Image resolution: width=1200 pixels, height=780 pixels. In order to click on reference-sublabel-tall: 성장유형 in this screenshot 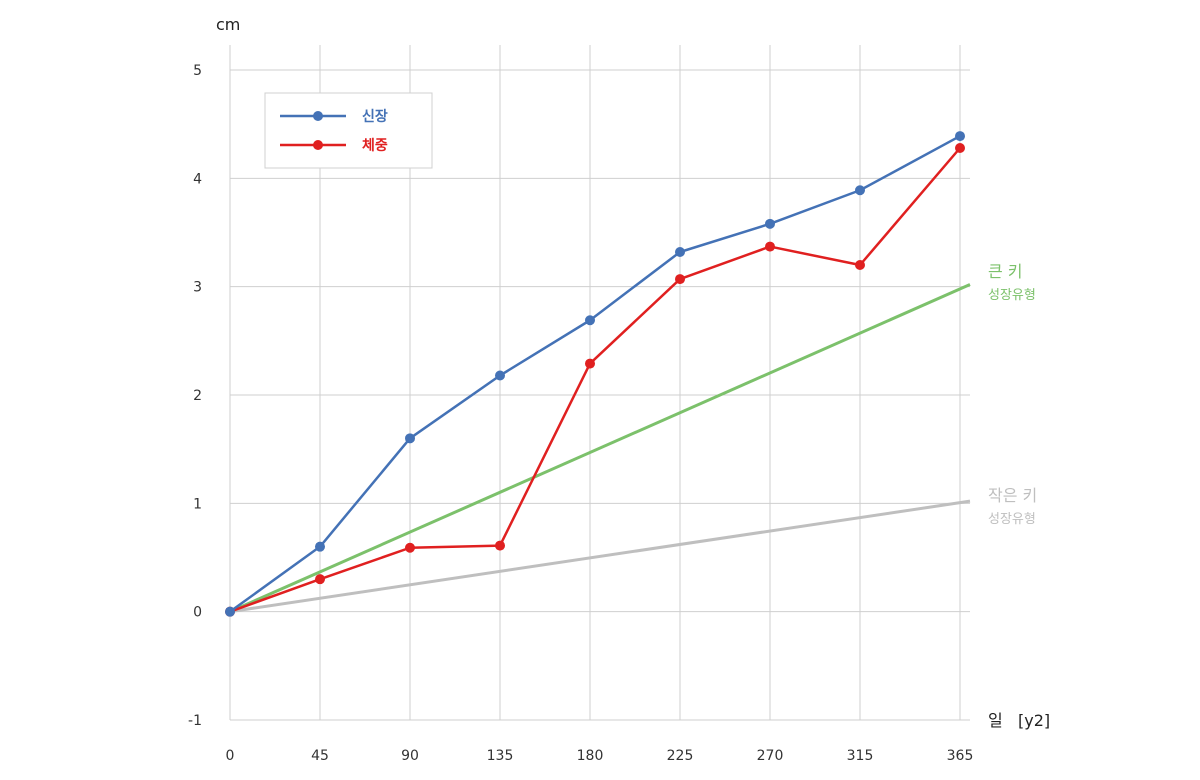, I will do `click(1012, 295)`.